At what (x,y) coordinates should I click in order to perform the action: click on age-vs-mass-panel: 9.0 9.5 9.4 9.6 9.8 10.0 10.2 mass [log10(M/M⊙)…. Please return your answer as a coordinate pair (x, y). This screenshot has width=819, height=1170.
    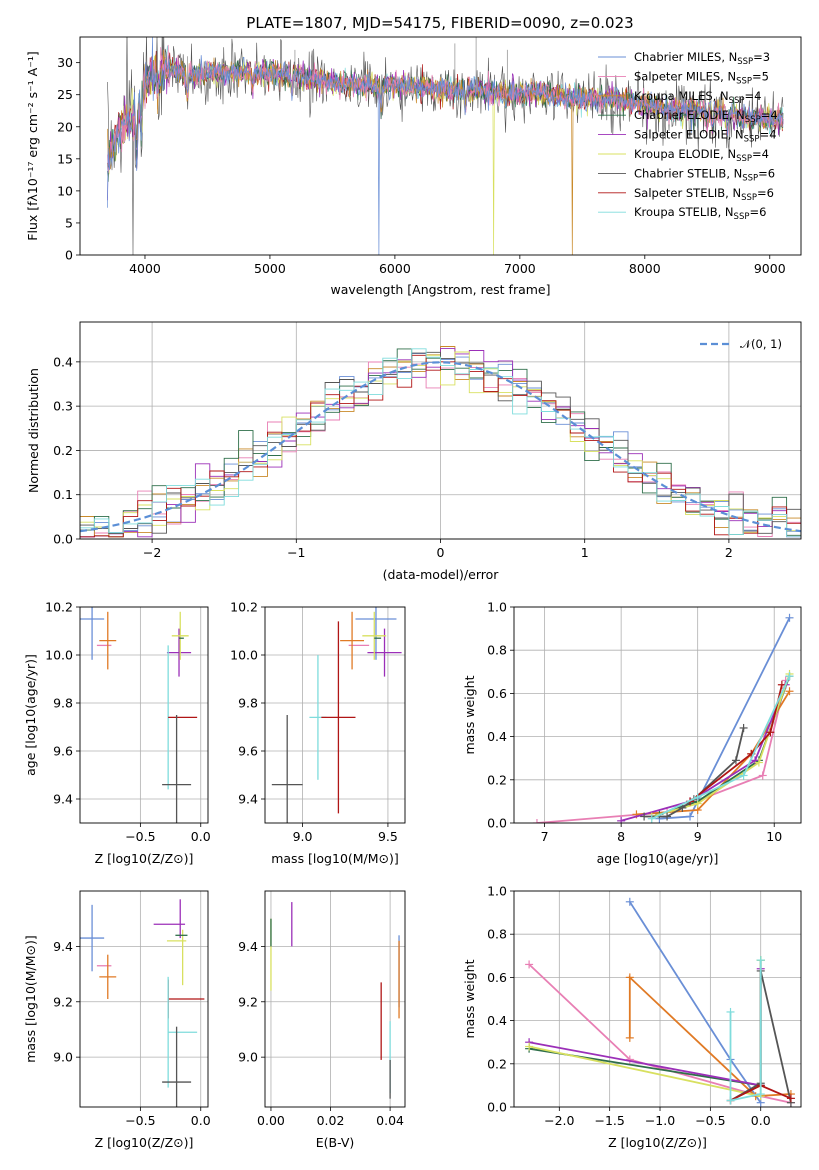
    Looking at the image, I should click on (318, 733).